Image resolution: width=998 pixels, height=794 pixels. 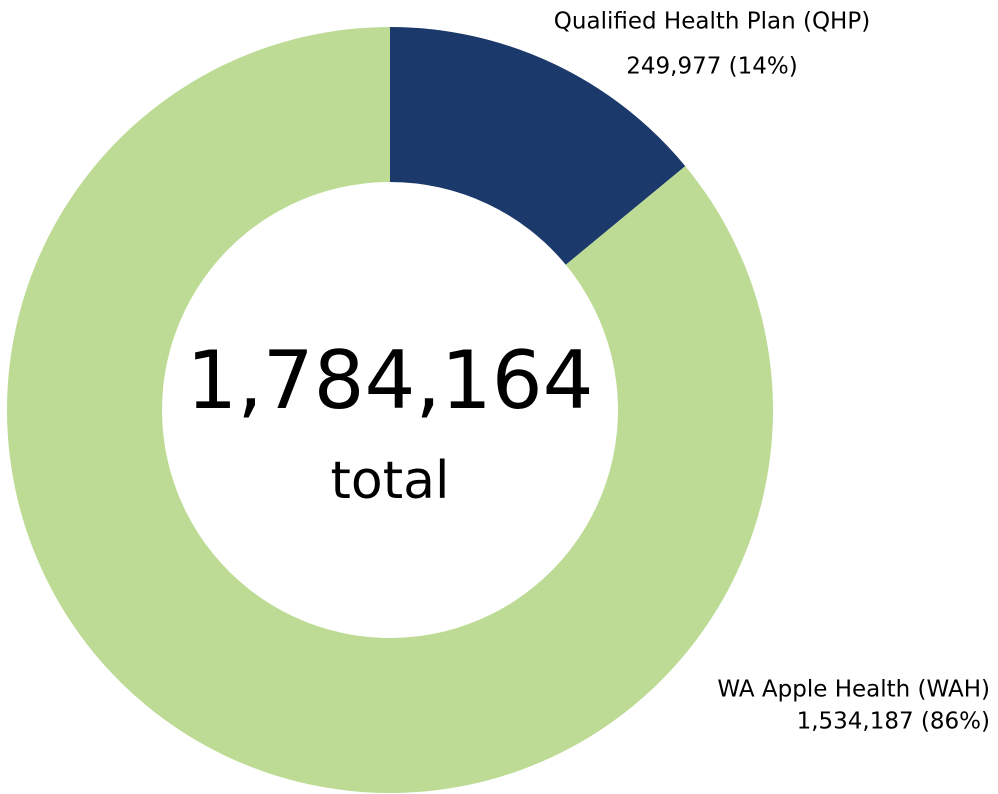 What do you see at coordinates (538, 146) in the screenshot?
I see `donut-slice` at bounding box center [538, 146].